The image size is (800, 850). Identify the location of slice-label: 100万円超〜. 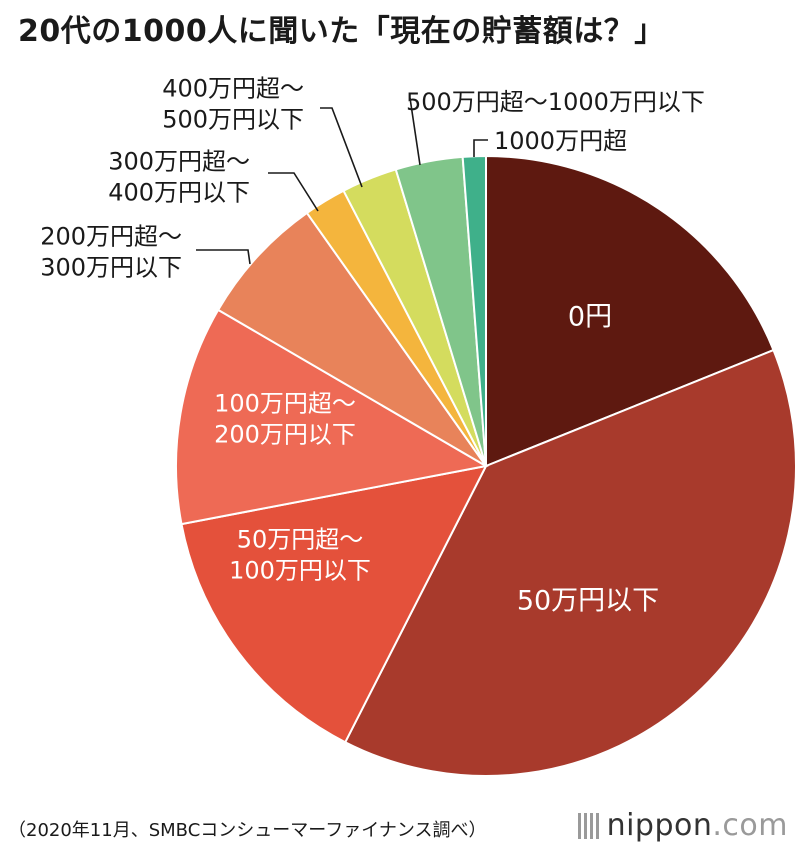
(285, 403).